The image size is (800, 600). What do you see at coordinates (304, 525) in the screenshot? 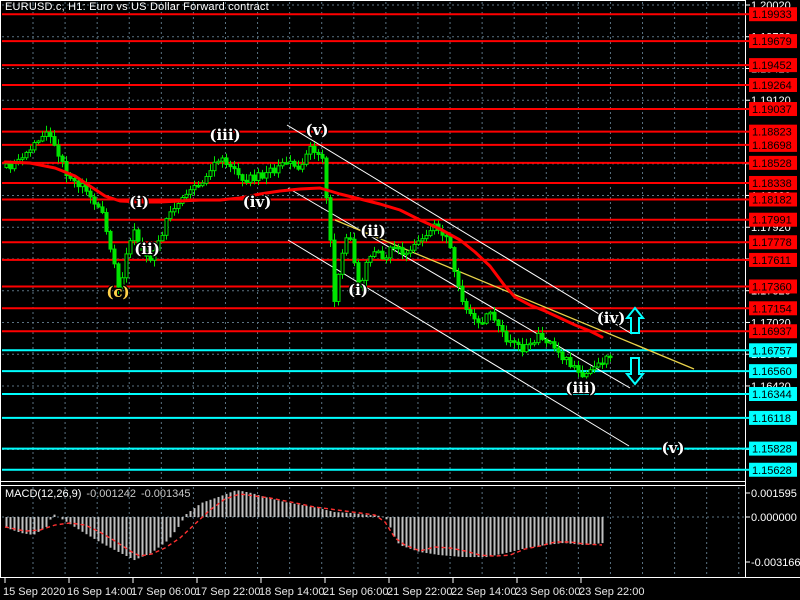
I see `macd-panel` at bounding box center [304, 525].